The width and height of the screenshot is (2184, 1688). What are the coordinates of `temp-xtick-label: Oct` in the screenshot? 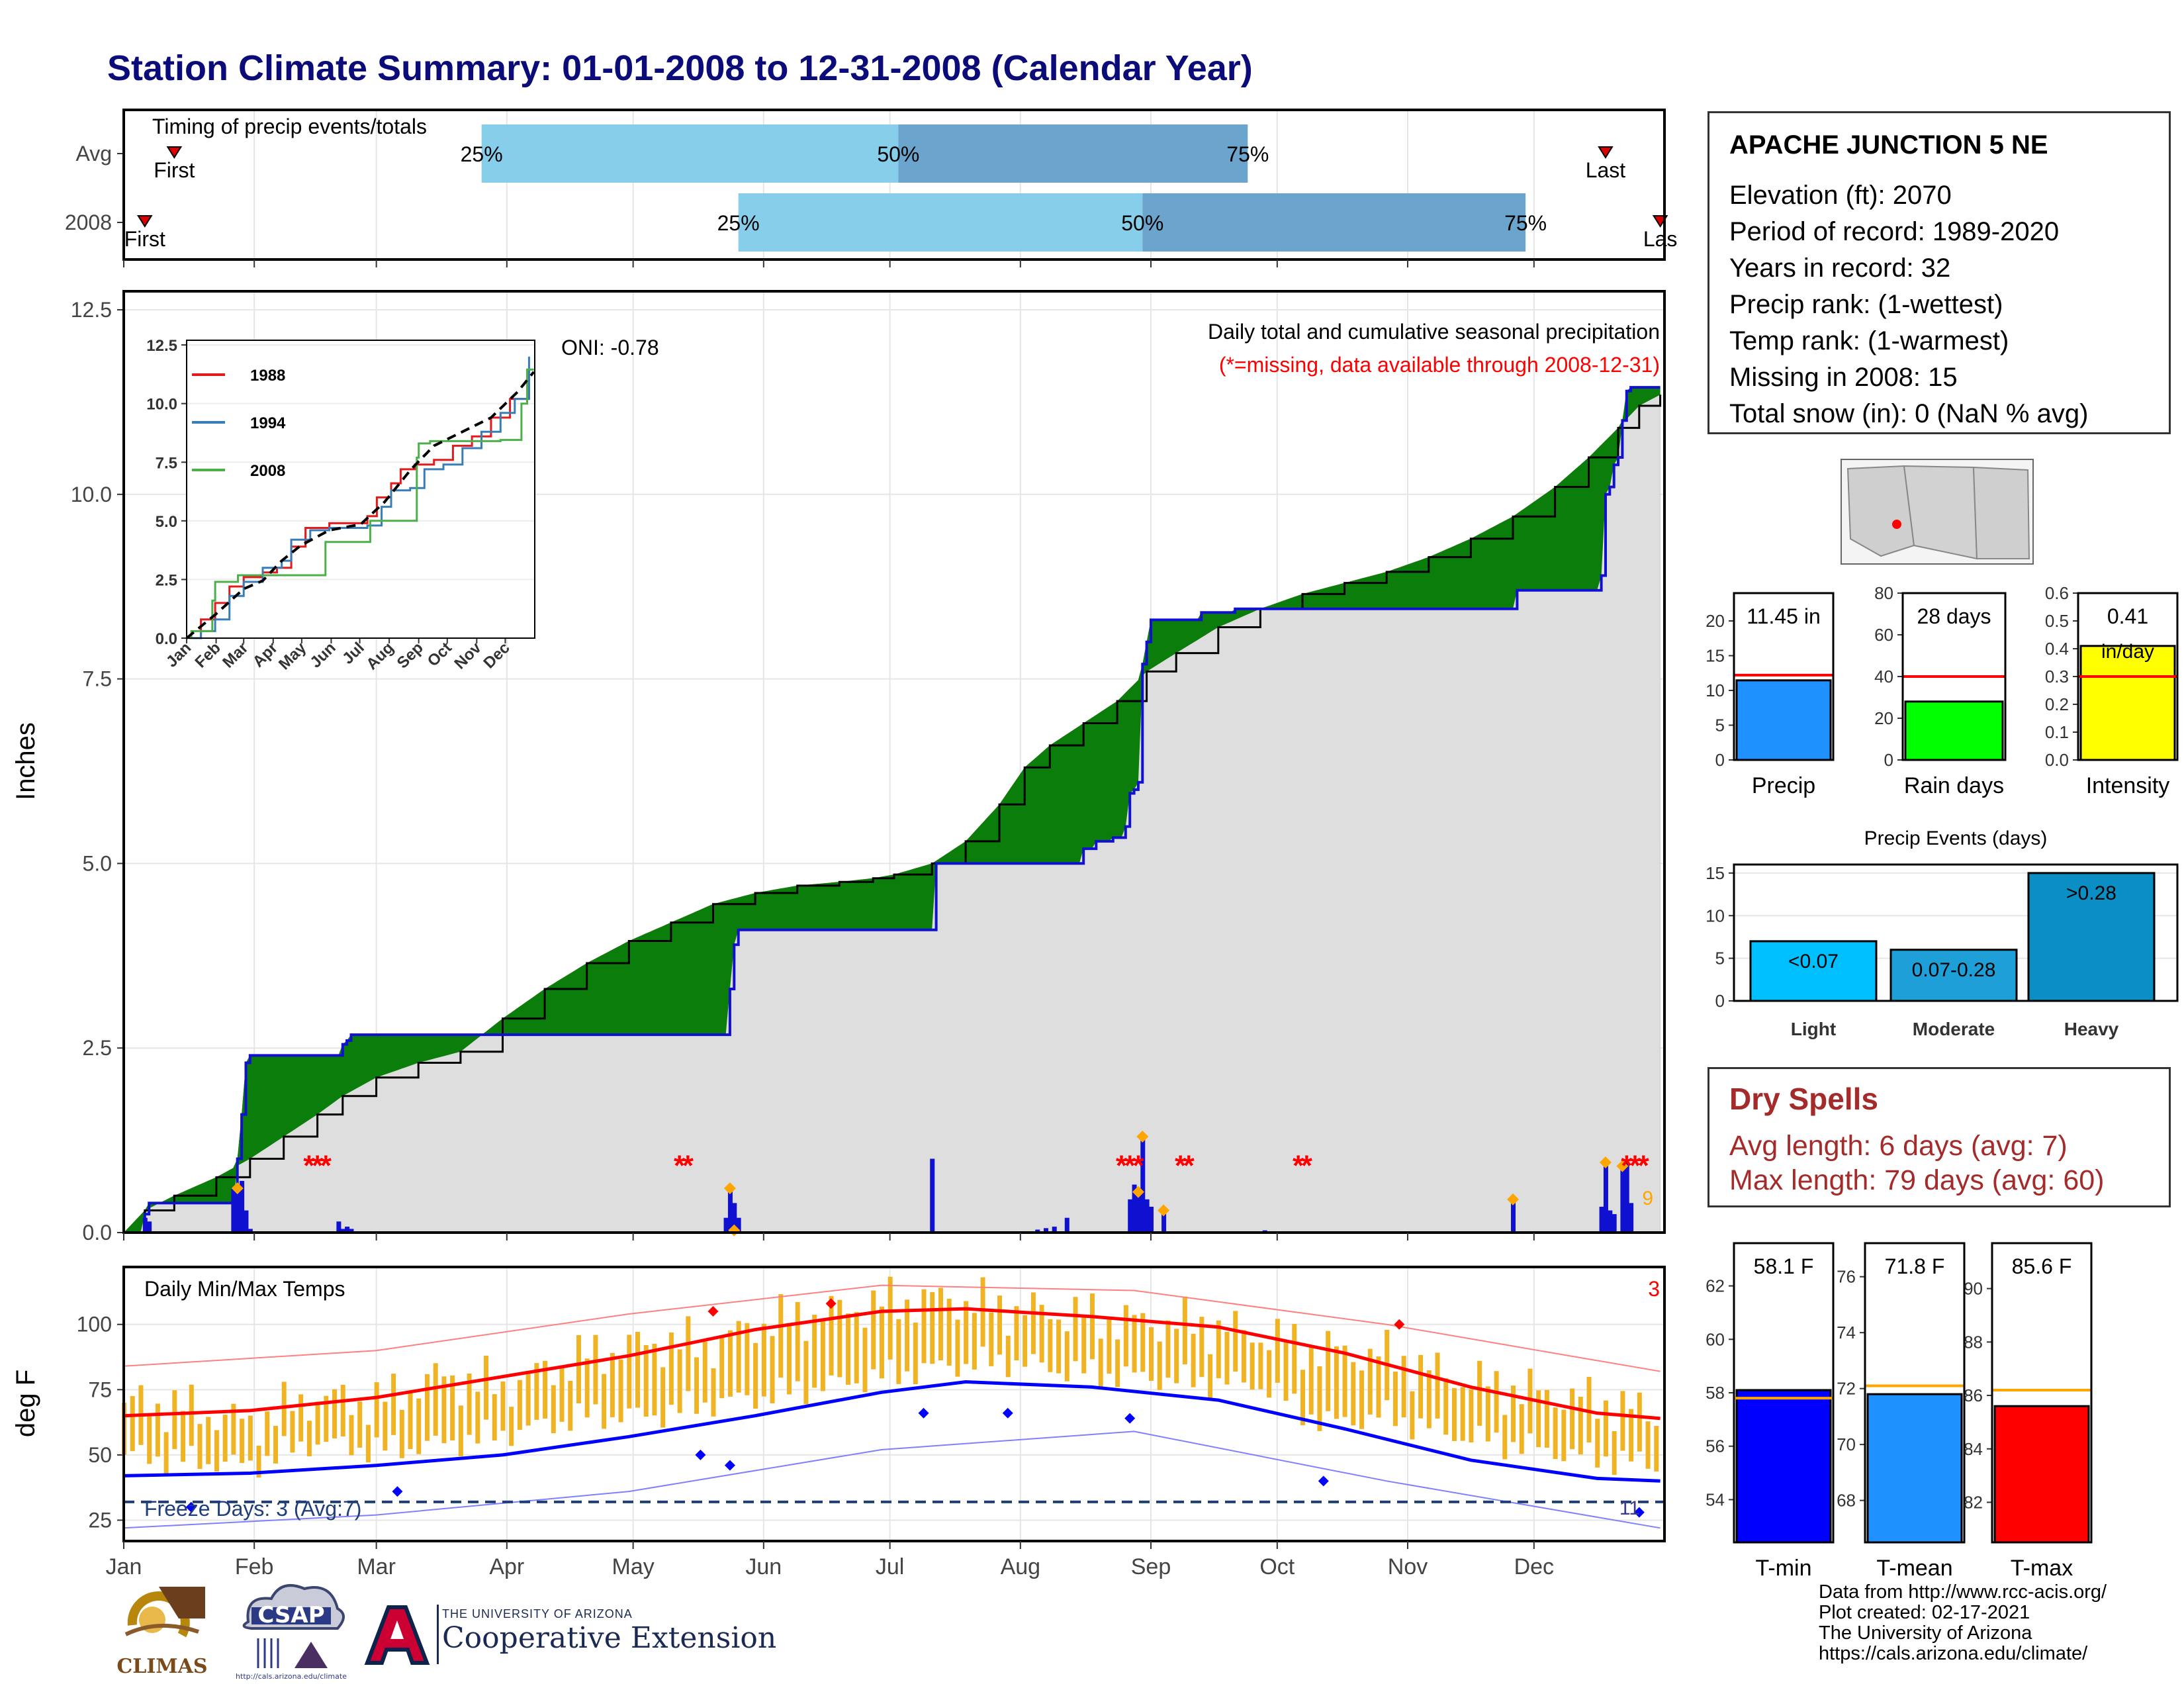 It's located at (1277, 1566).